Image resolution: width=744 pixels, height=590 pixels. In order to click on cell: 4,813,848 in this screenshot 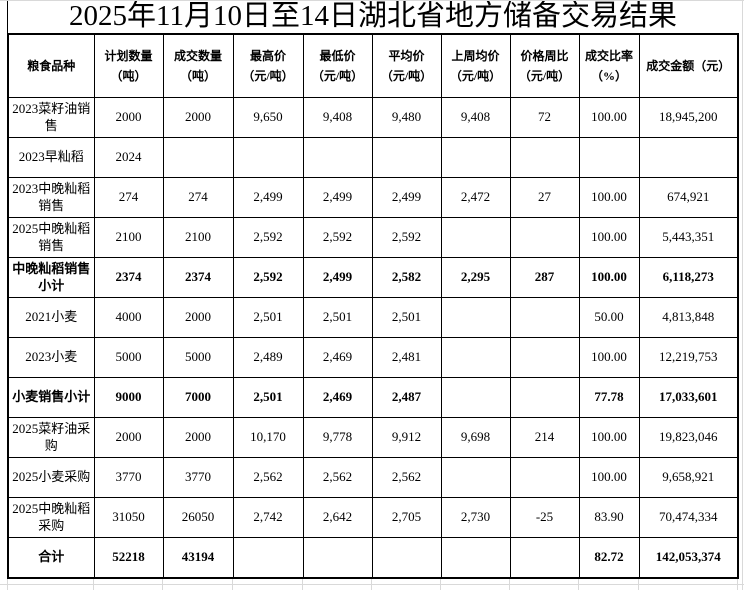, I will do `click(688, 317)`.